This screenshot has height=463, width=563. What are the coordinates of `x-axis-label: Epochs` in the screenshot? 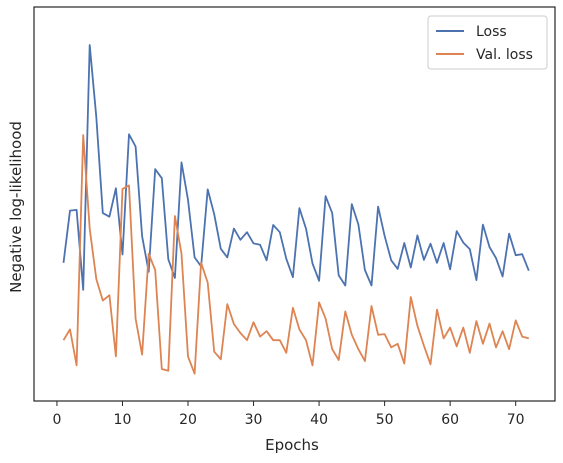 It's located at (292, 445).